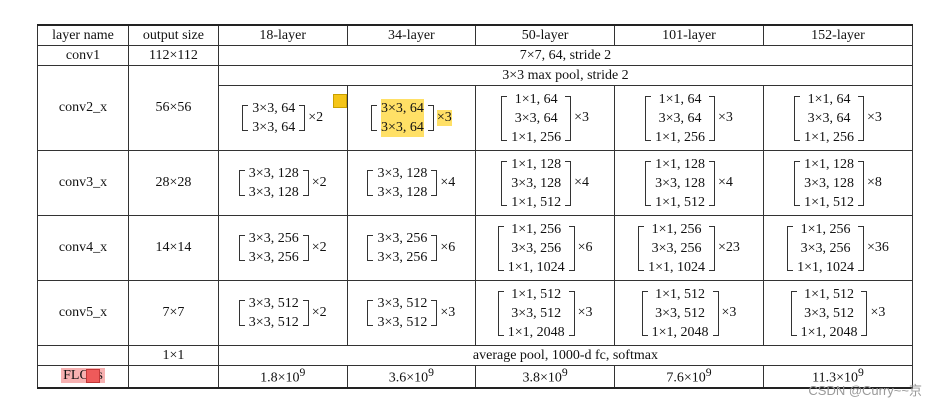 The image size is (932, 407). What do you see at coordinates (542, 378) in the screenshot?
I see `flops-base: 3.8×10` at bounding box center [542, 378].